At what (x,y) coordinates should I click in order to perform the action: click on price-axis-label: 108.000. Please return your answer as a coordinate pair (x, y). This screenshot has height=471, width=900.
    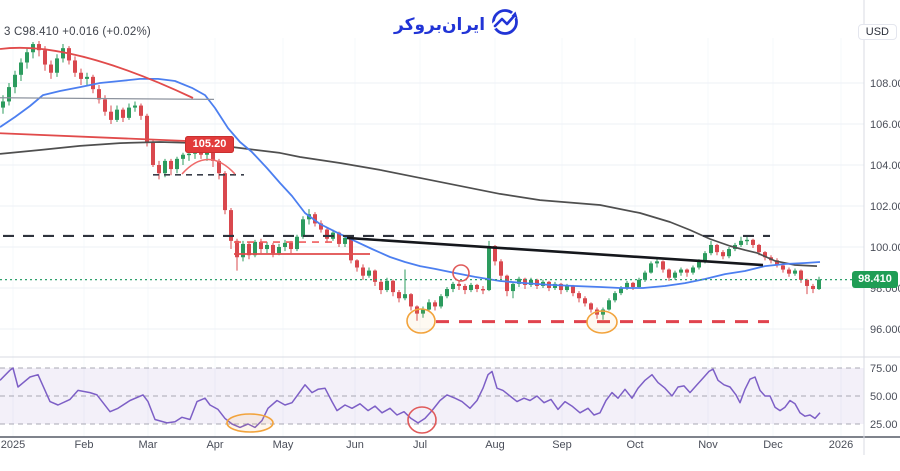
    Looking at the image, I should click on (885, 84).